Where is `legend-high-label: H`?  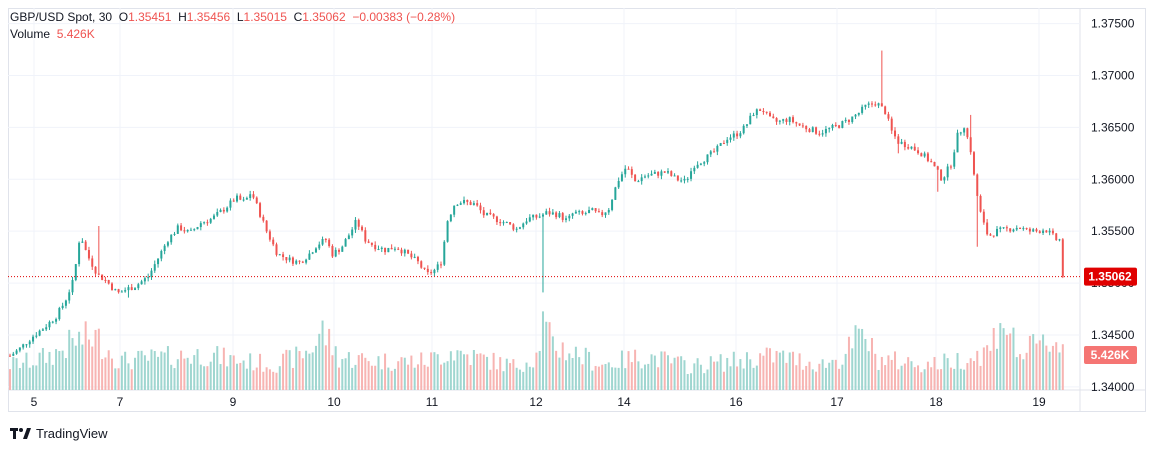
legend-high-label: H is located at coordinates (182, 17).